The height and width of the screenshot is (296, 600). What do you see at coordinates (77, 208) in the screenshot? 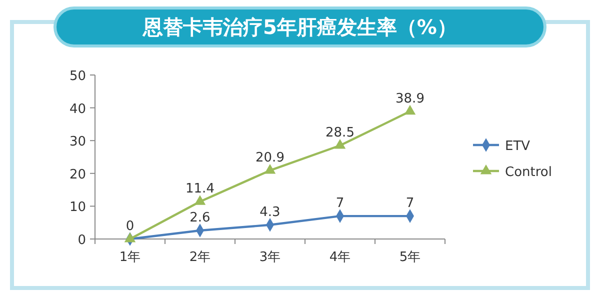
I see `y-tick-label: 10` at bounding box center [77, 208].